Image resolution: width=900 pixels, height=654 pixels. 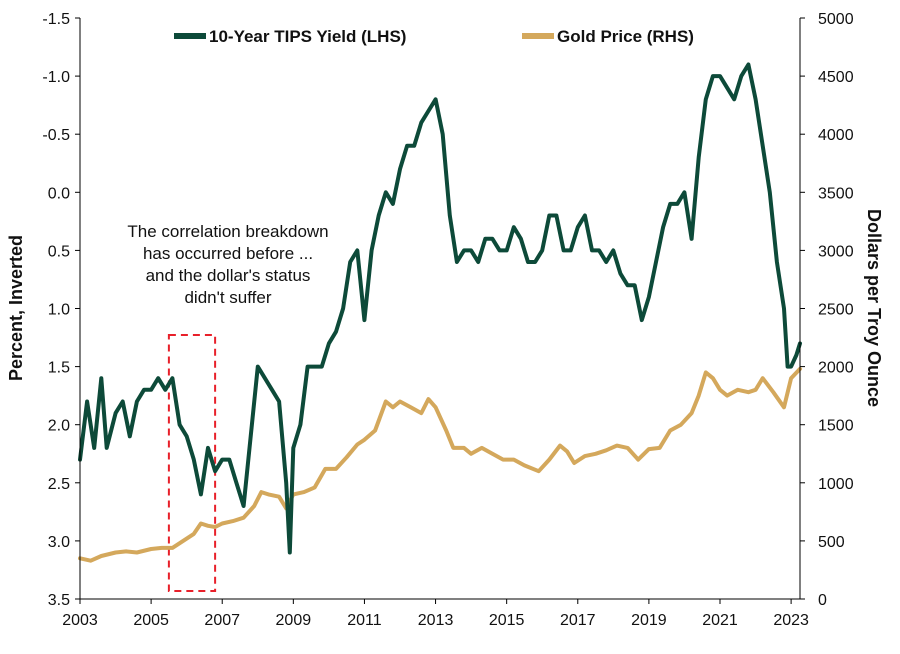 What do you see at coordinates (56, 77) in the screenshot?
I see `left-tick-label: -1.0` at bounding box center [56, 77].